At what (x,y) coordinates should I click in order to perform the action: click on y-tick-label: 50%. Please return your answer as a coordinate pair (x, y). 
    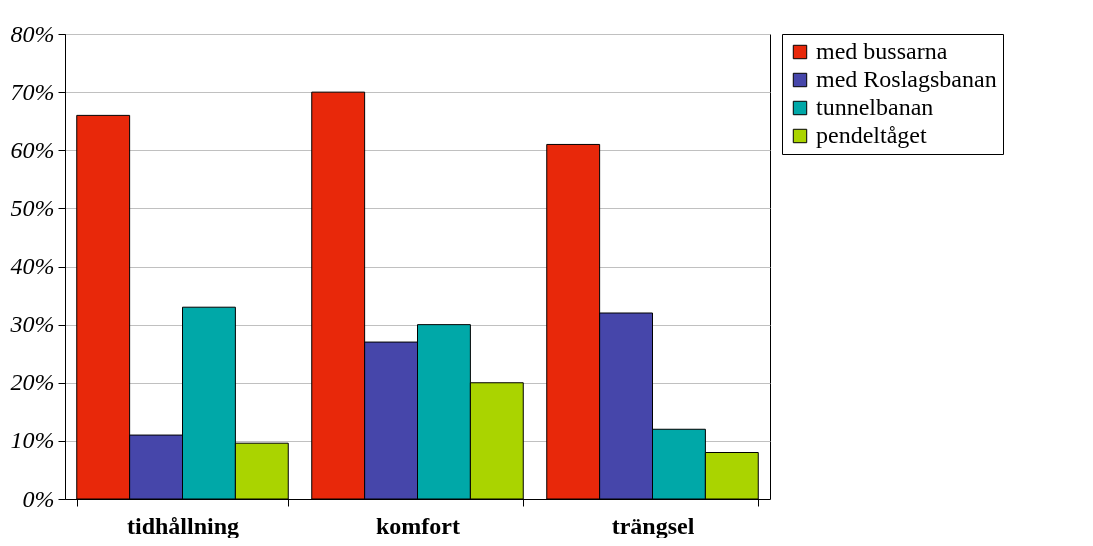
    Looking at the image, I should click on (32, 207).